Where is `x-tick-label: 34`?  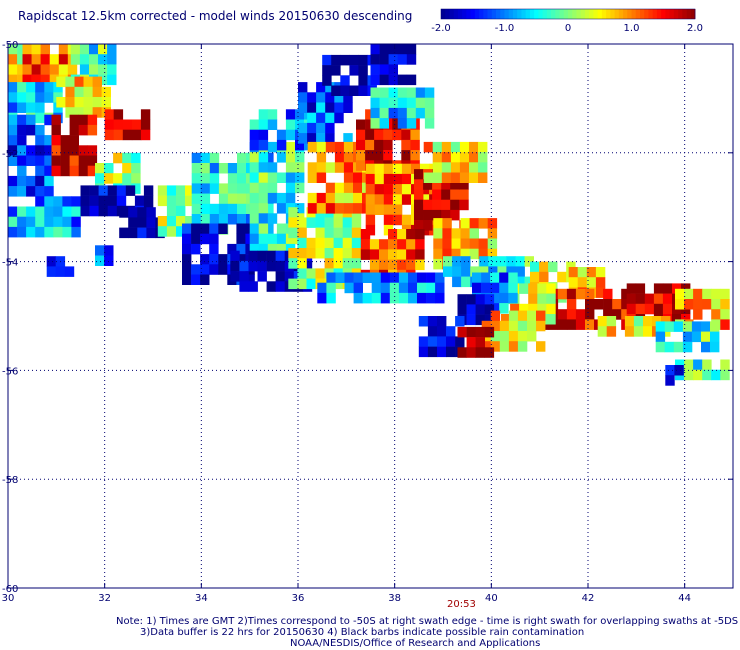
x-tick-label: 34 is located at coordinates (201, 598).